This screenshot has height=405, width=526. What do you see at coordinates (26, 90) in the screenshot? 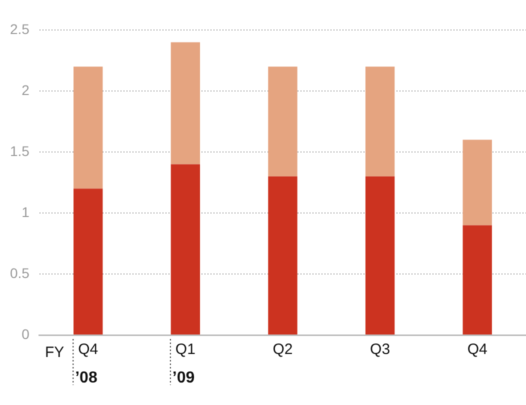
I see `y-tick-label: 2` at bounding box center [26, 90].